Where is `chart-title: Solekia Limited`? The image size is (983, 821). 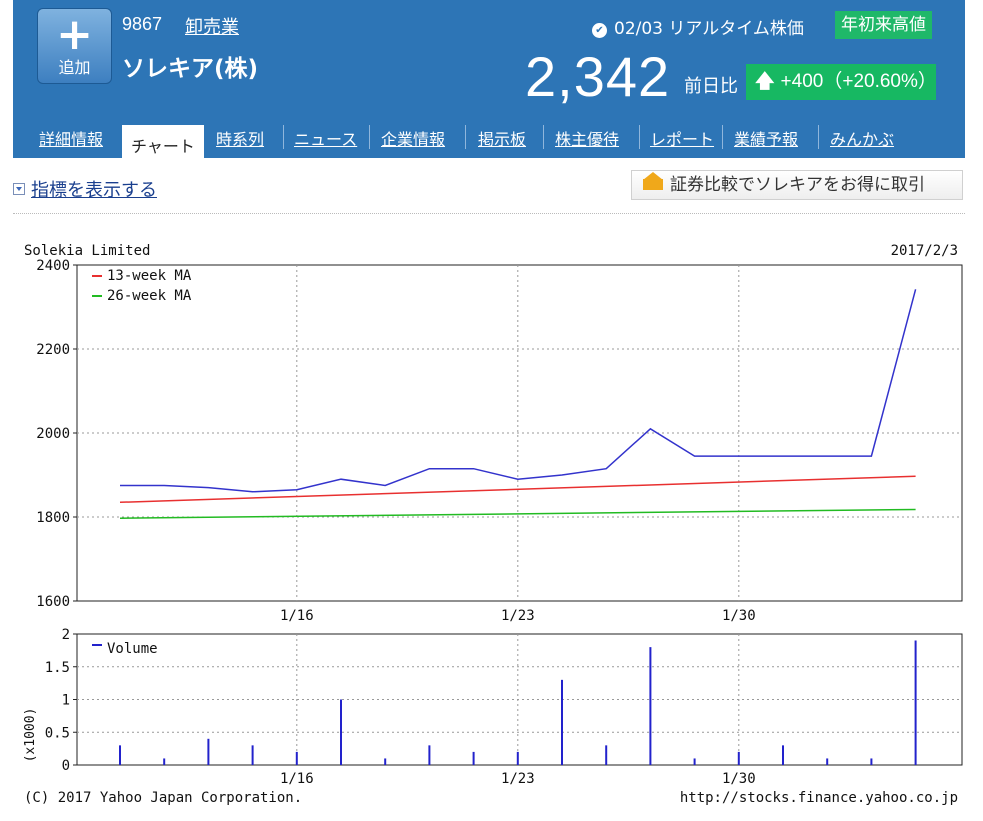 chart-title: Solekia Limited is located at coordinates (87, 251).